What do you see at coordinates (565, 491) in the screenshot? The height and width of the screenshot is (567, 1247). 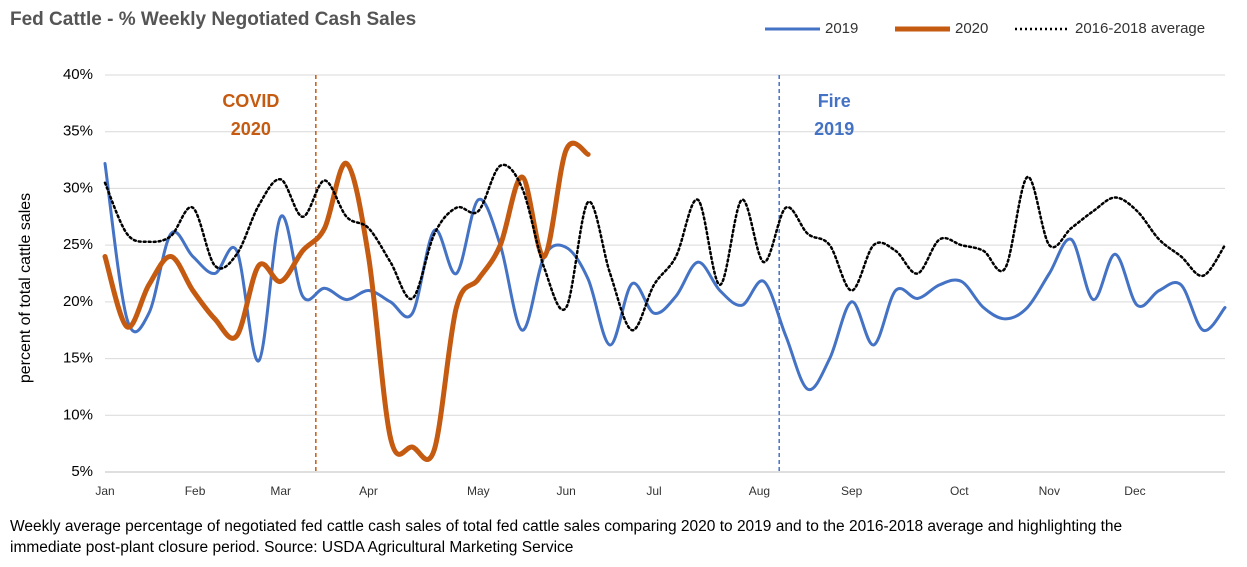 I see `x-tick-label: Jun` at bounding box center [565, 491].